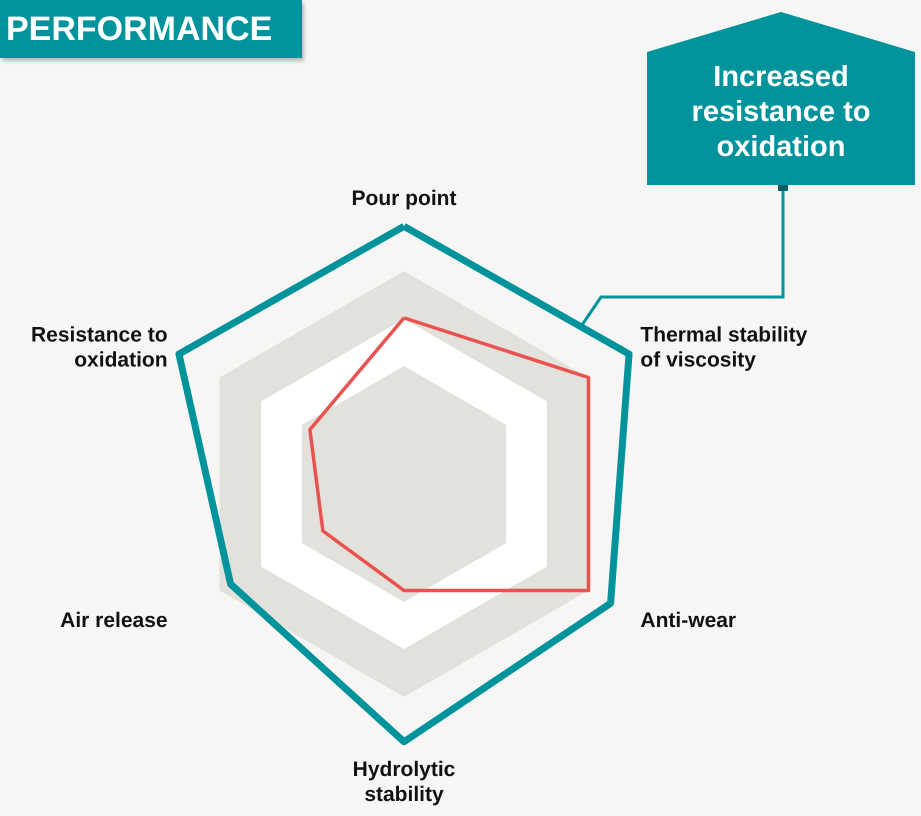 The image size is (921, 816). I want to click on spoke-label: Pour point, so click(404, 198).